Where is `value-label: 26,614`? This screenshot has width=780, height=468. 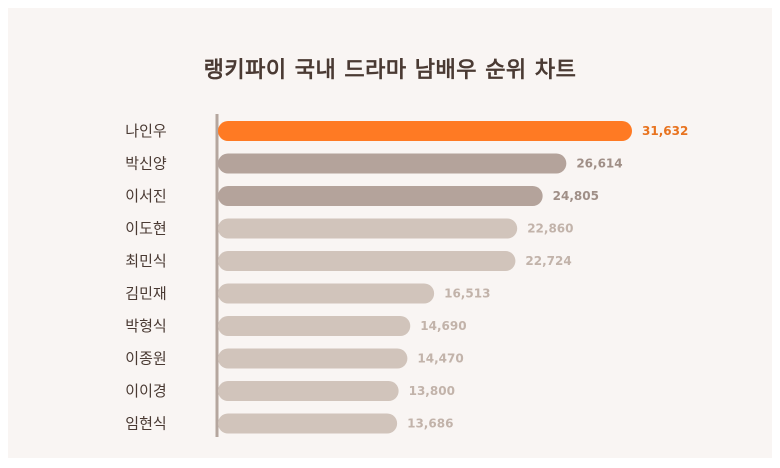 value-label: 26,614 is located at coordinates (599, 164).